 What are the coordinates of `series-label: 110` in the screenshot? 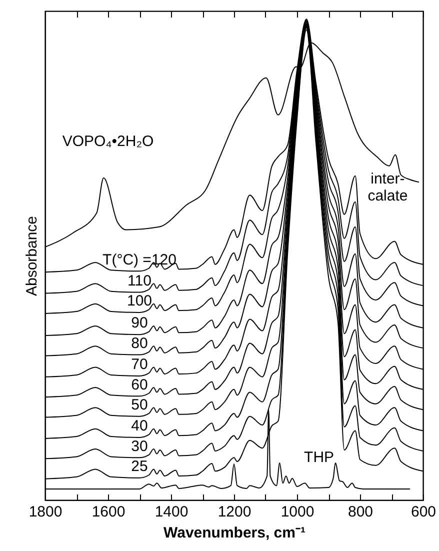 It's located at (140, 281).